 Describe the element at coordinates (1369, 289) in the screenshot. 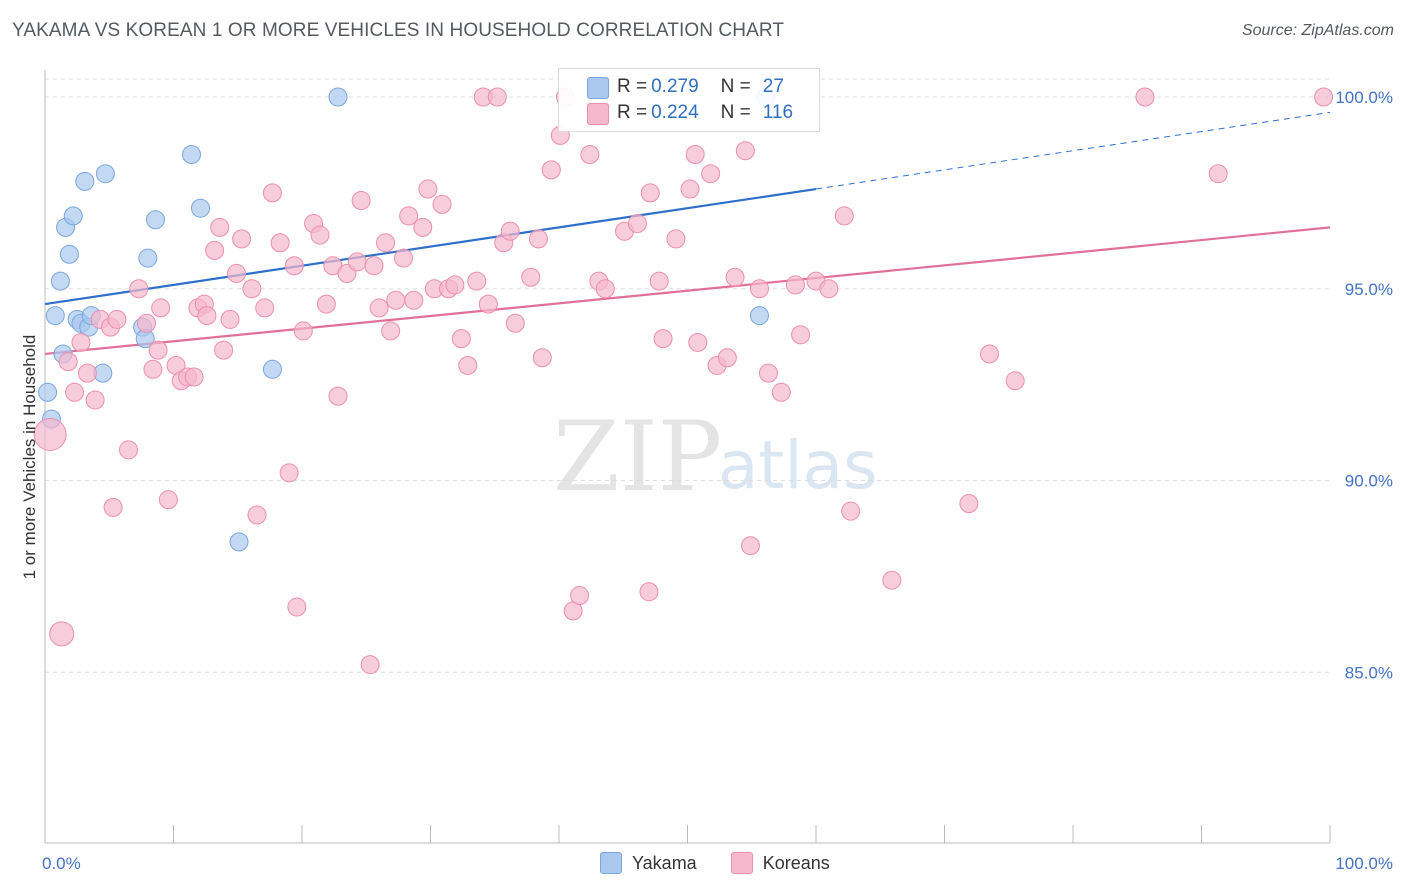

I see `y-tick-label: 95.0%` at that location.